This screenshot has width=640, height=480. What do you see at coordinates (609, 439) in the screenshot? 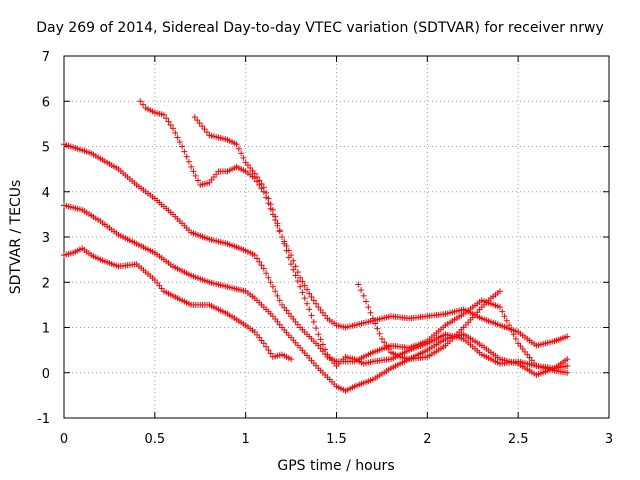
I see `x-tick-label: 3` at bounding box center [609, 439].